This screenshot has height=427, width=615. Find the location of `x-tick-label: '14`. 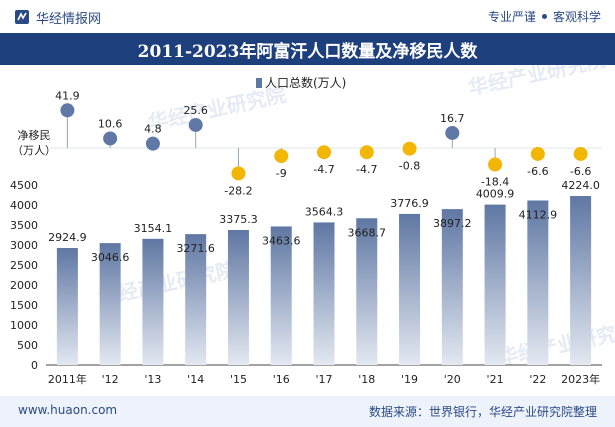

x-tick-label: '14 is located at coordinates (195, 379).